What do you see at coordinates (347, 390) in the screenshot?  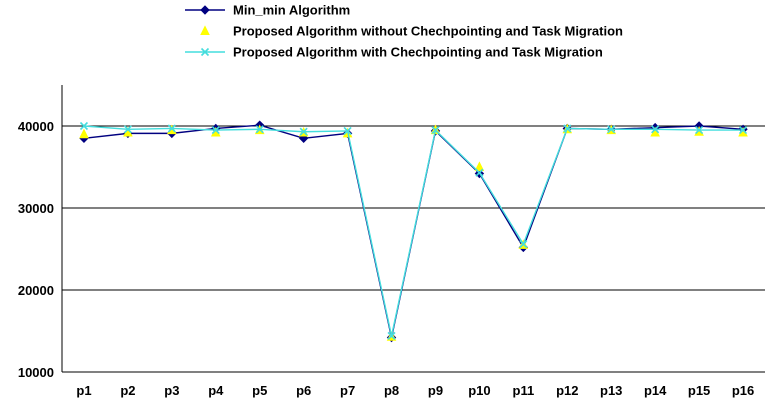 I see `x-tick-label: p7` at bounding box center [347, 390].